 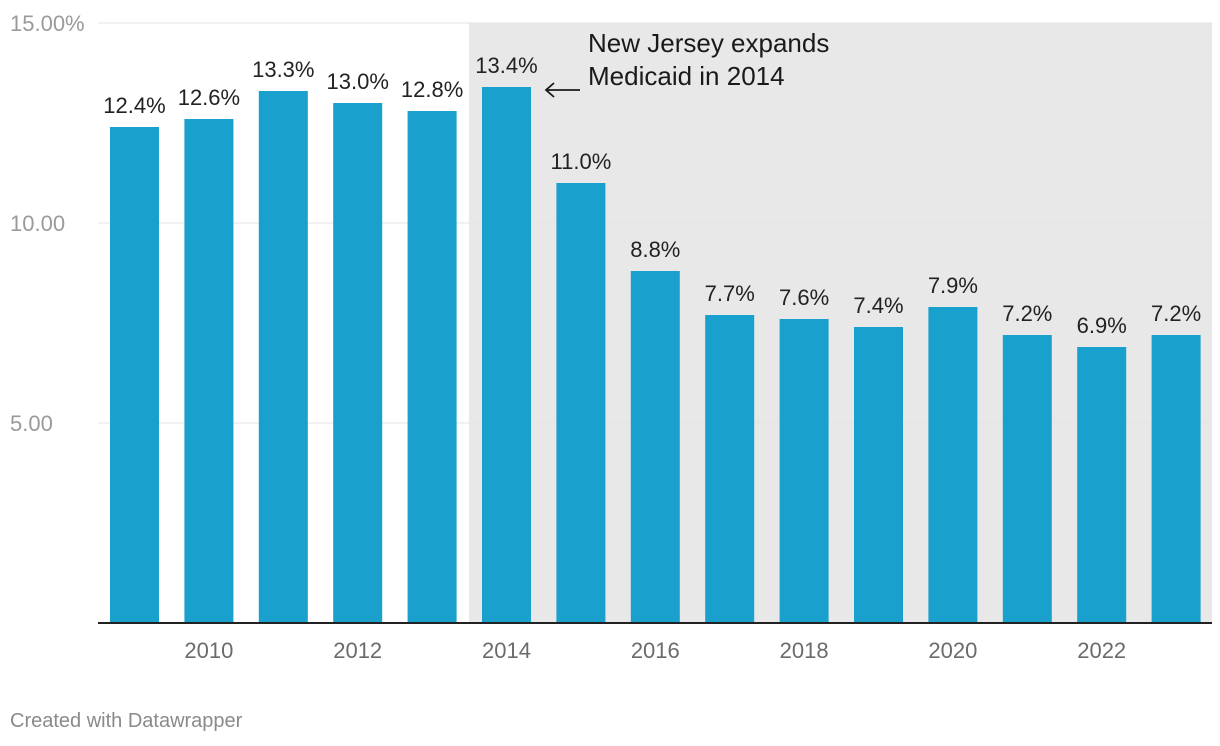 What do you see at coordinates (804, 650) in the screenshot?
I see `x-tick-label-2018: 2018` at bounding box center [804, 650].